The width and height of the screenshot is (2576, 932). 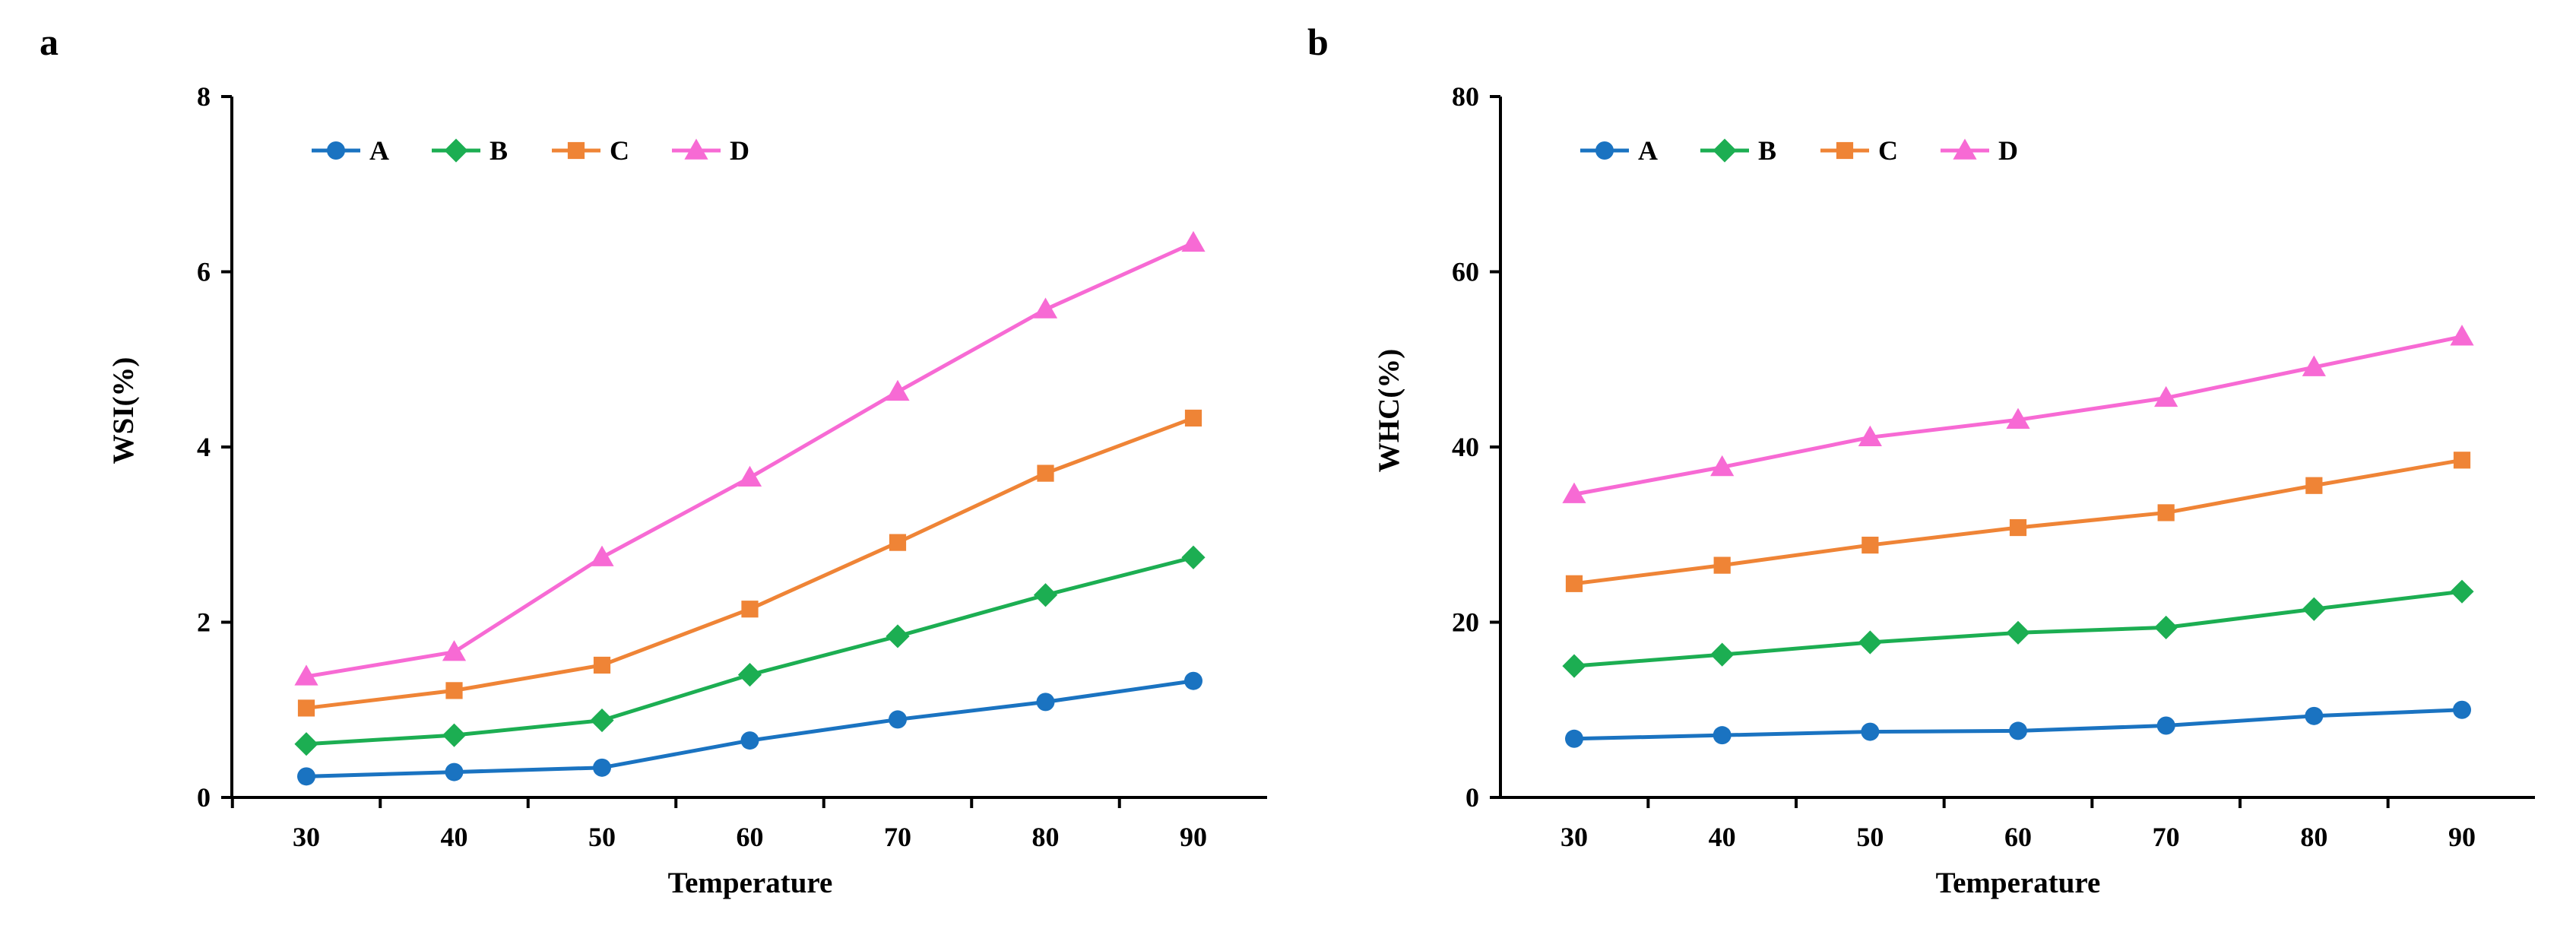 I want to click on legend-marker-a-d, so click(x=696, y=149).